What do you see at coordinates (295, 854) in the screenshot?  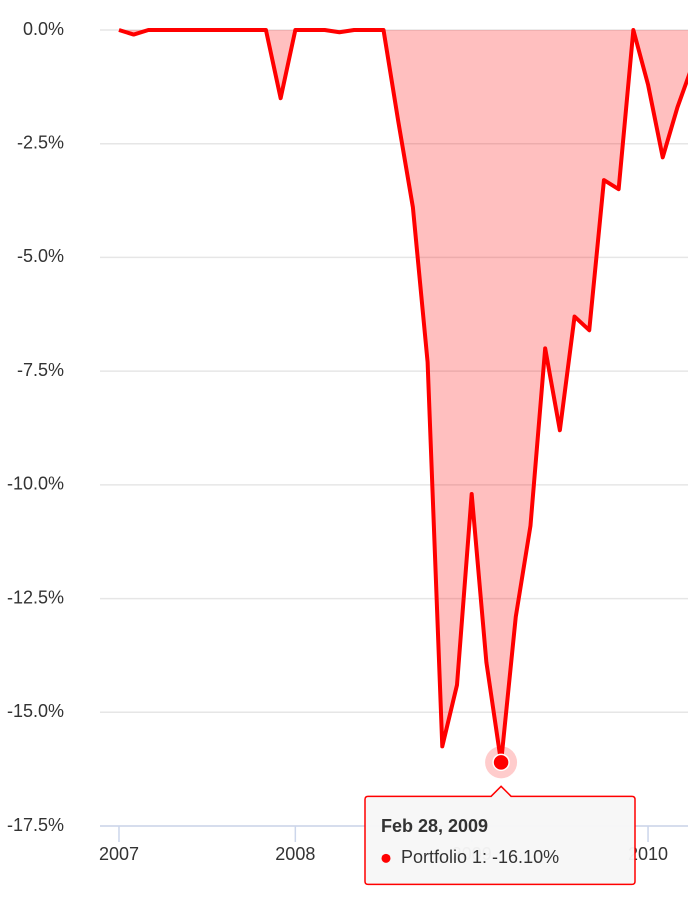 I see `x-tick-label: 2008` at bounding box center [295, 854].